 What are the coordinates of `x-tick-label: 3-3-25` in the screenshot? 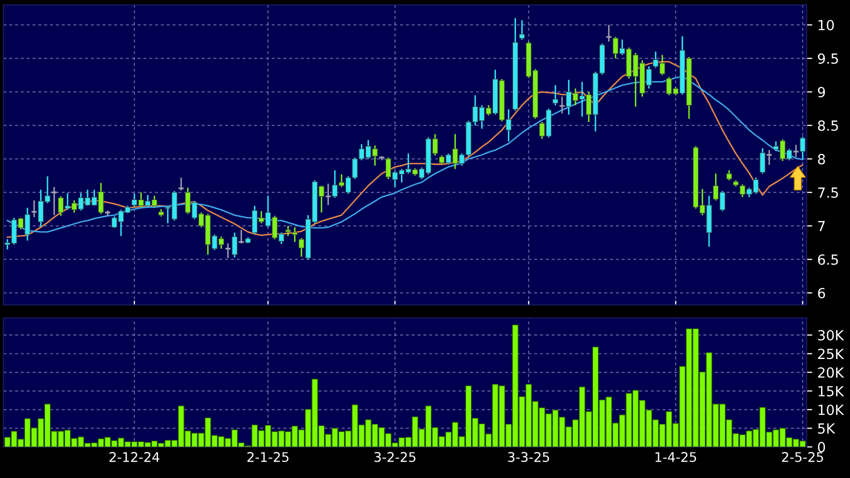 It's located at (529, 457).